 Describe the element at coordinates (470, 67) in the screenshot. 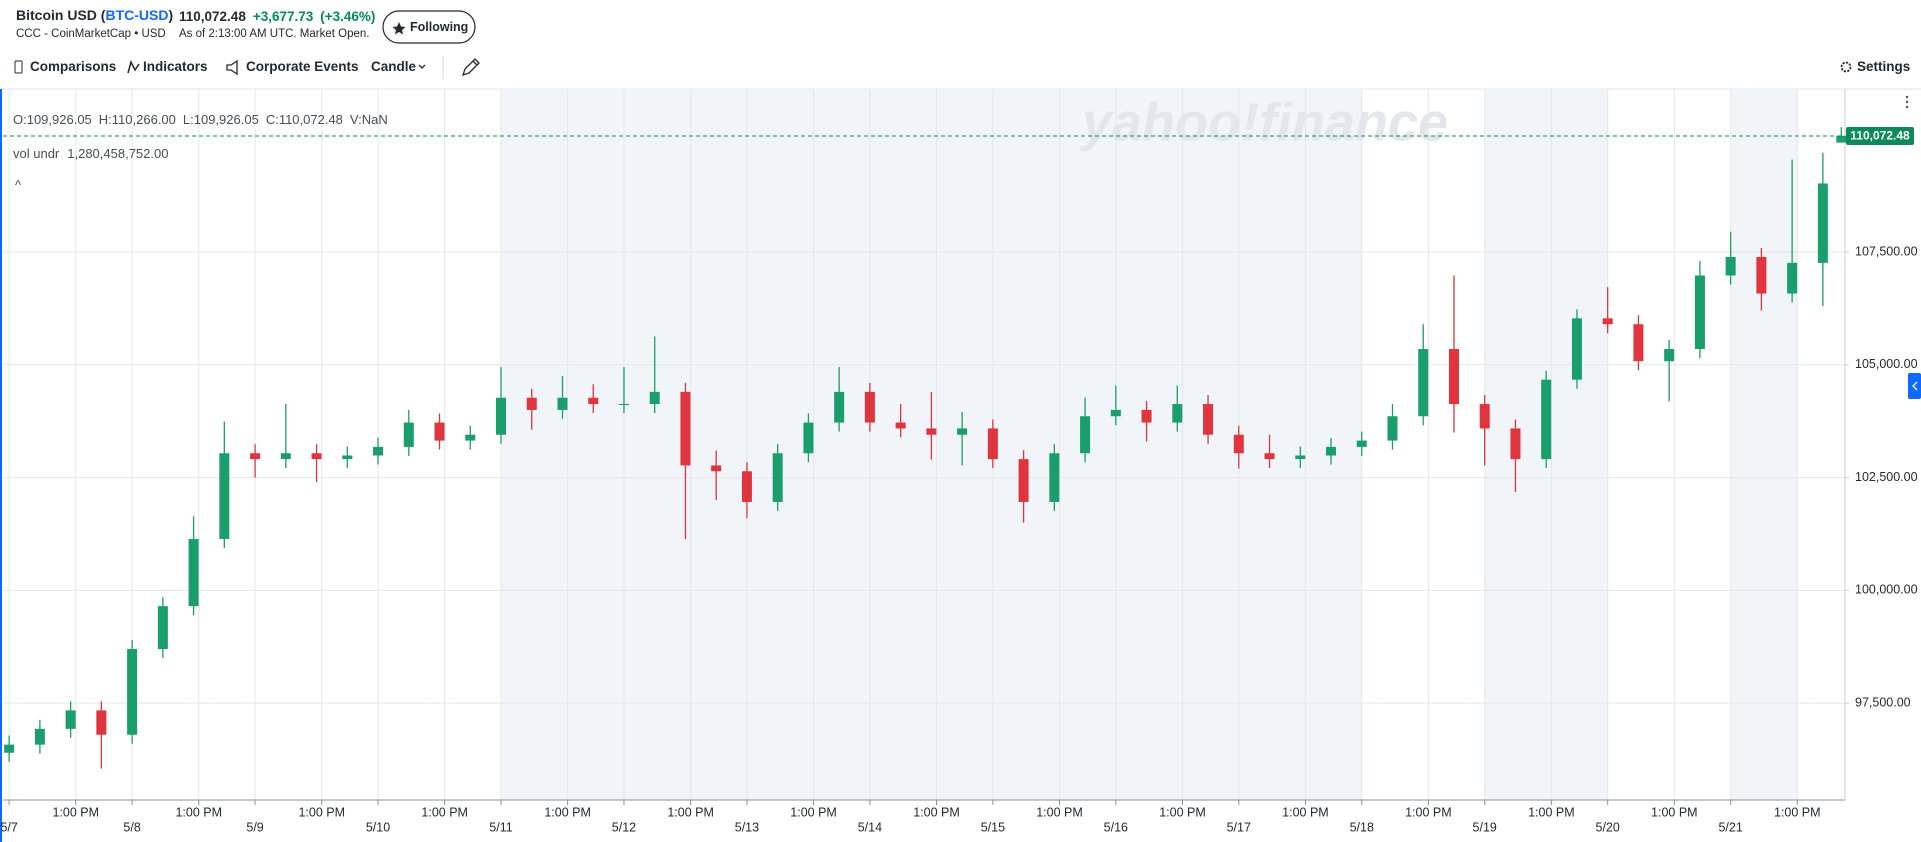

I see `draw-icon` at that location.